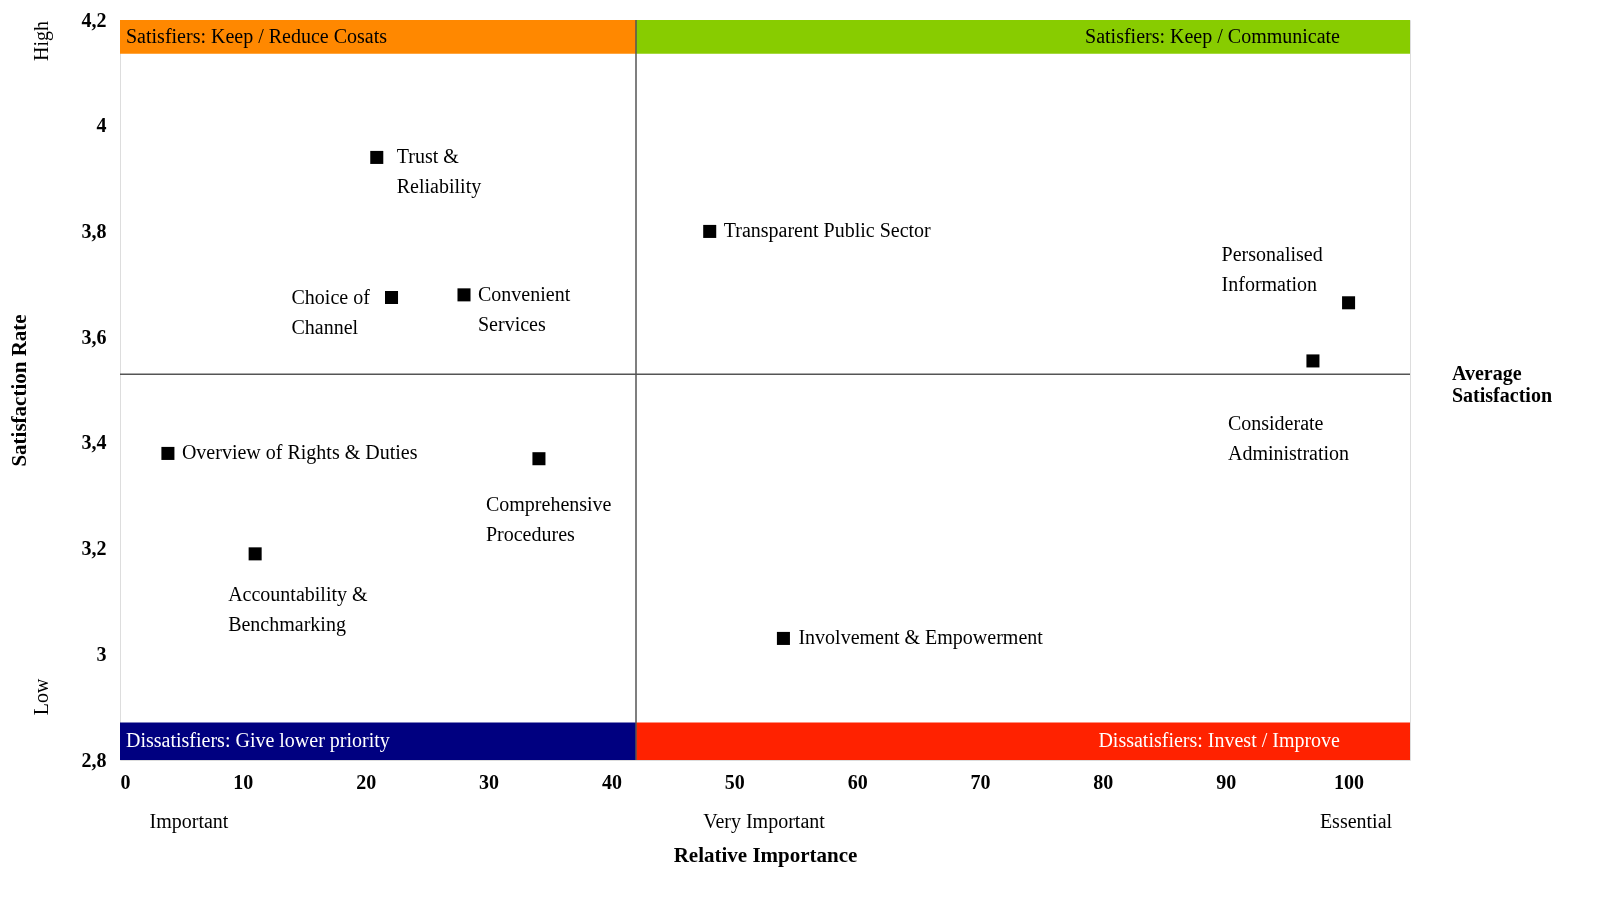 This screenshot has width=1610, height=917. Describe the element at coordinates (439, 172) in the screenshot. I see `annotation: Trust & Reliability` at that location.